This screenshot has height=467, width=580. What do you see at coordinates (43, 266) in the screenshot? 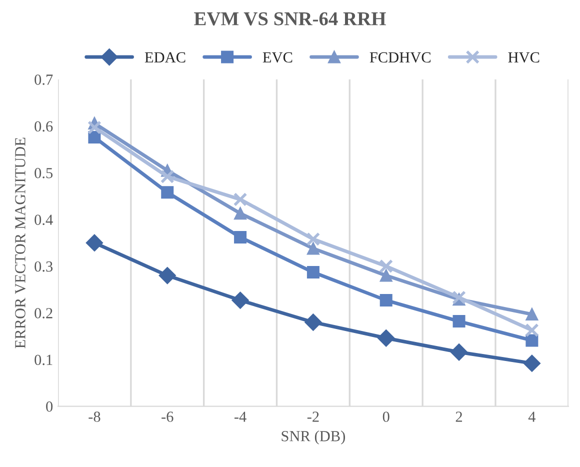
I see `y-tick-label: 0.3` at bounding box center [43, 266].